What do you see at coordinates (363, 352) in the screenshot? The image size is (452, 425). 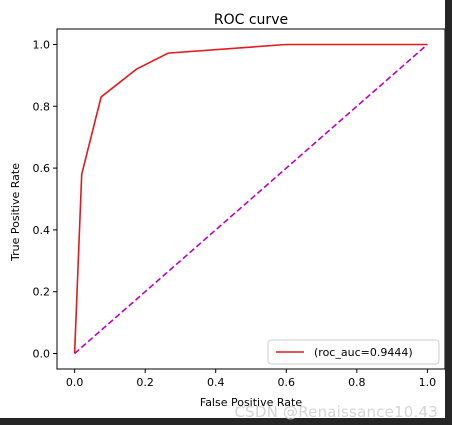 I see `legend-label-roc: (roc_auc=0.9444)` at bounding box center [363, 352].